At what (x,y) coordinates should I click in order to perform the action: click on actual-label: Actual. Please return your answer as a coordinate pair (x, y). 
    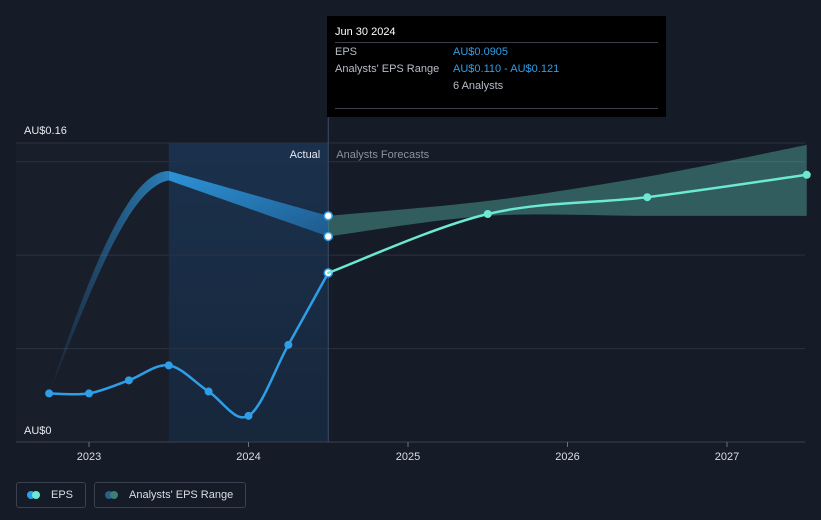
    Looking at the image, I should click on (305, 155).